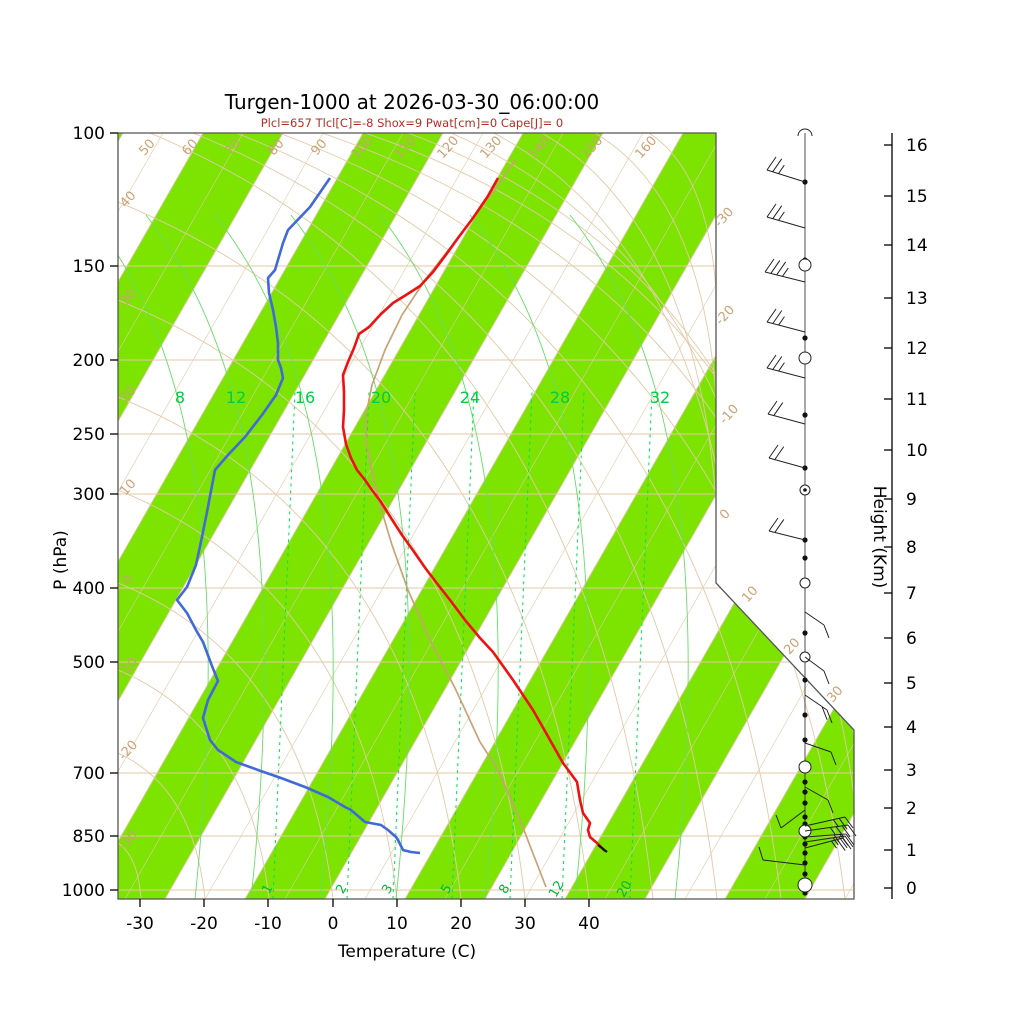 The width and height of the screenshot is (1024, 1024). I want to click on line-label: 50, so click(147, 147).